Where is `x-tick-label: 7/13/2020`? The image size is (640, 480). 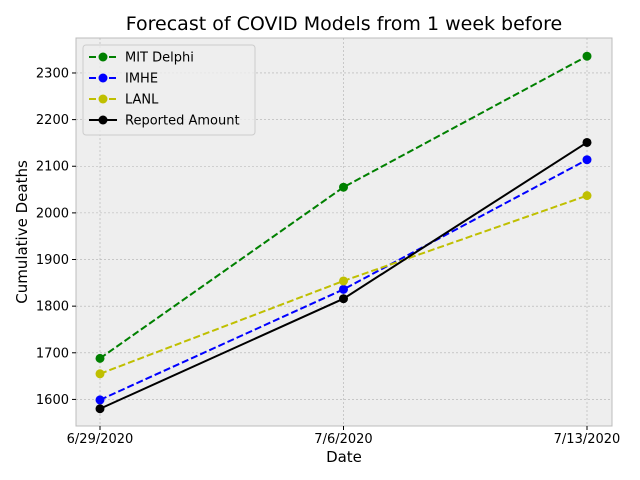 x-tick-label: 7/13/2020 is located at coordinates (587, 439).